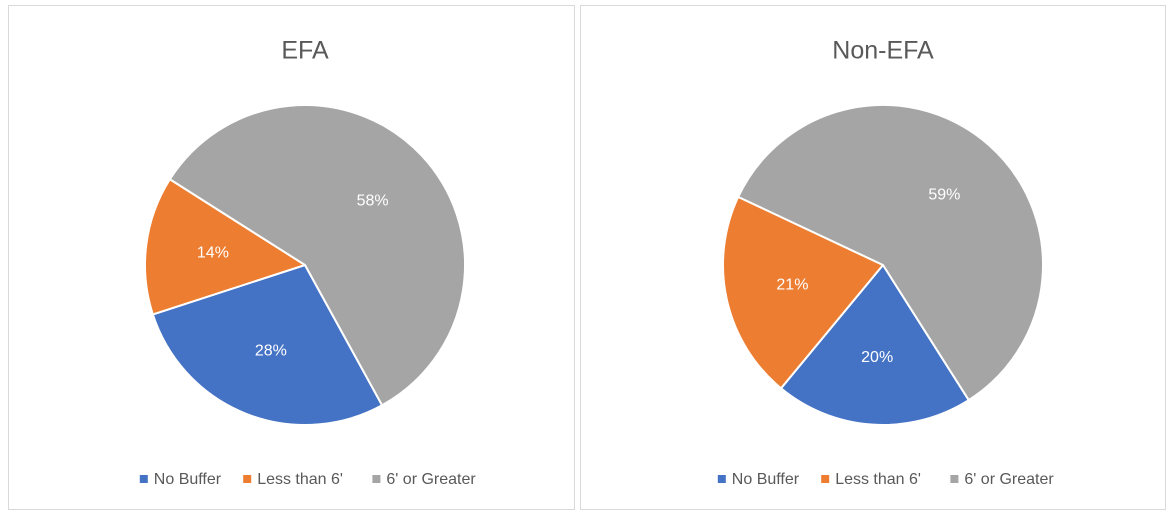 This screenshot has width=1169, height=512. What do you see at coordinates (213, 253) in the screenshot?
I see `data-label: 14%` at bounding box center [213, 253].